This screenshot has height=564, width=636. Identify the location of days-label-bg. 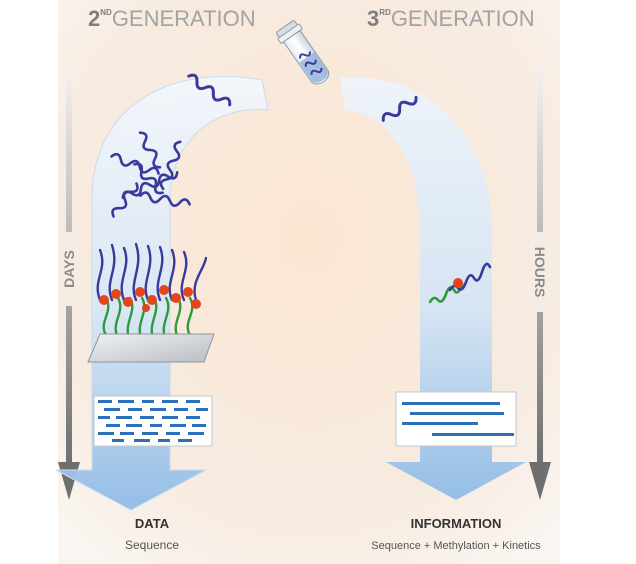
(69, 269).